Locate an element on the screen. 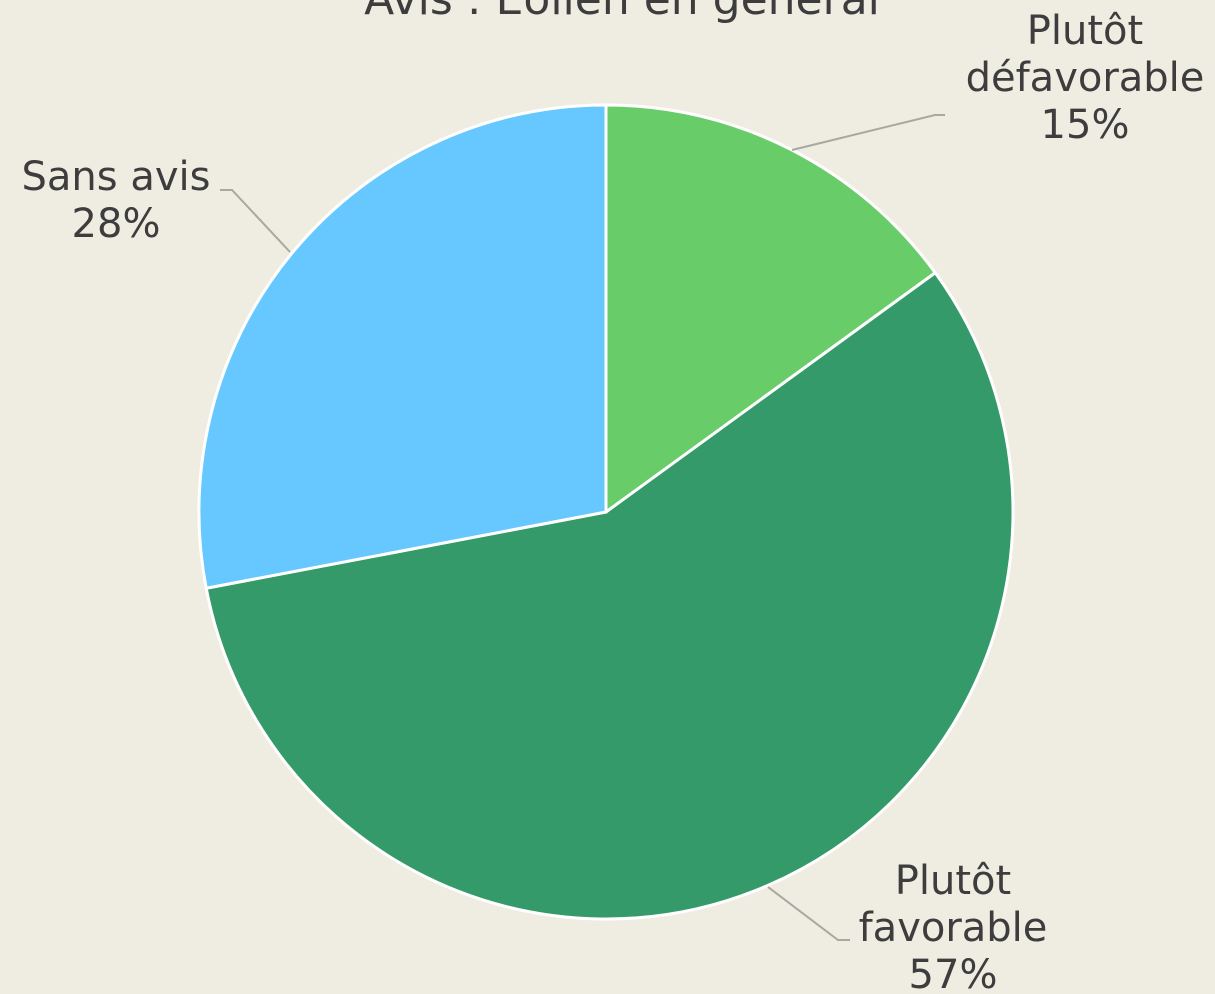 The image size is (1215, 994). pie-slice is located at coordinates (771, 309).